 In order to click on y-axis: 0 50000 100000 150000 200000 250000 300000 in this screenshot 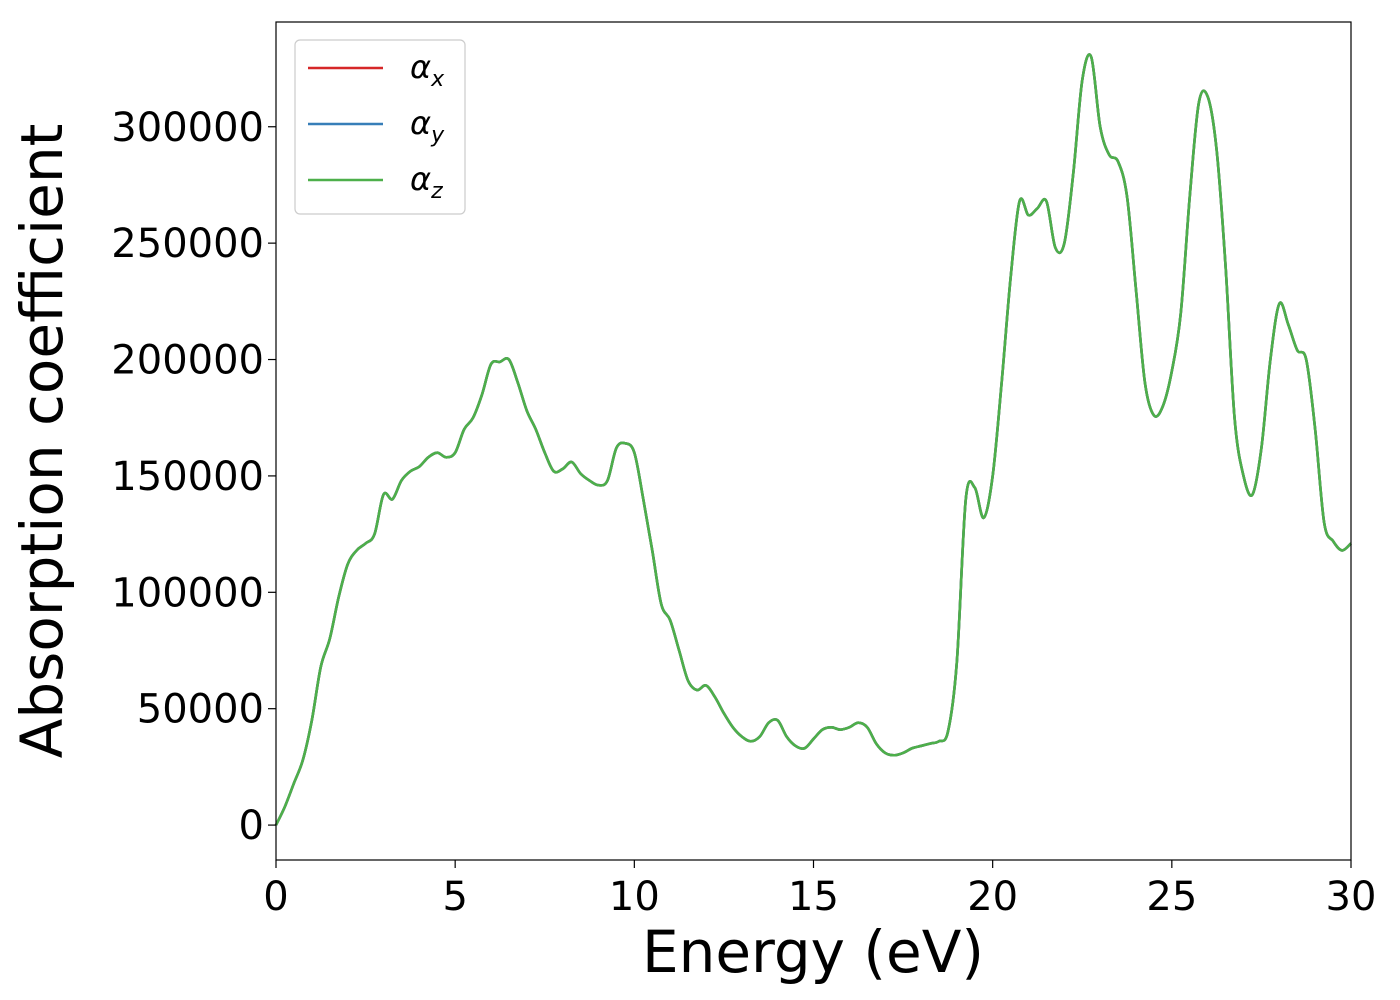, I will do `click(193, 477)`.